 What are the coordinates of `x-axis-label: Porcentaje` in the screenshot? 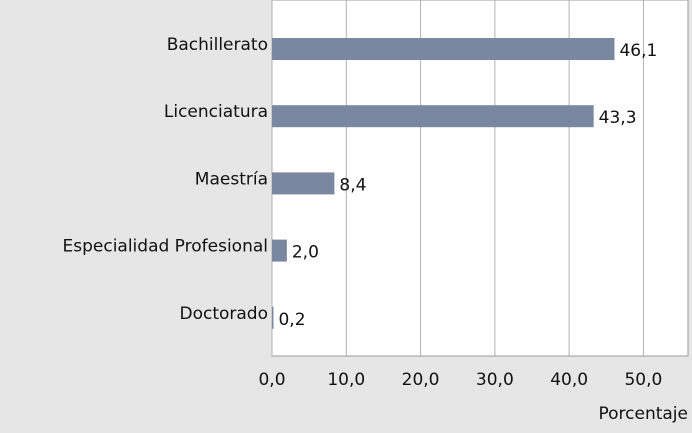 It's located at (643, 414).